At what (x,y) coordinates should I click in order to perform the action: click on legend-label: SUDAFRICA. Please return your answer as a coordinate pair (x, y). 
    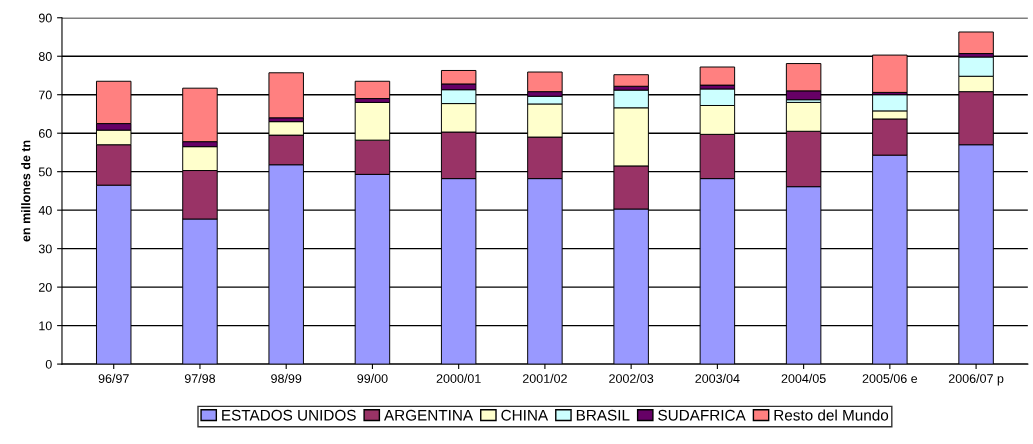
    Looking at the image, I should click on (702, 415).